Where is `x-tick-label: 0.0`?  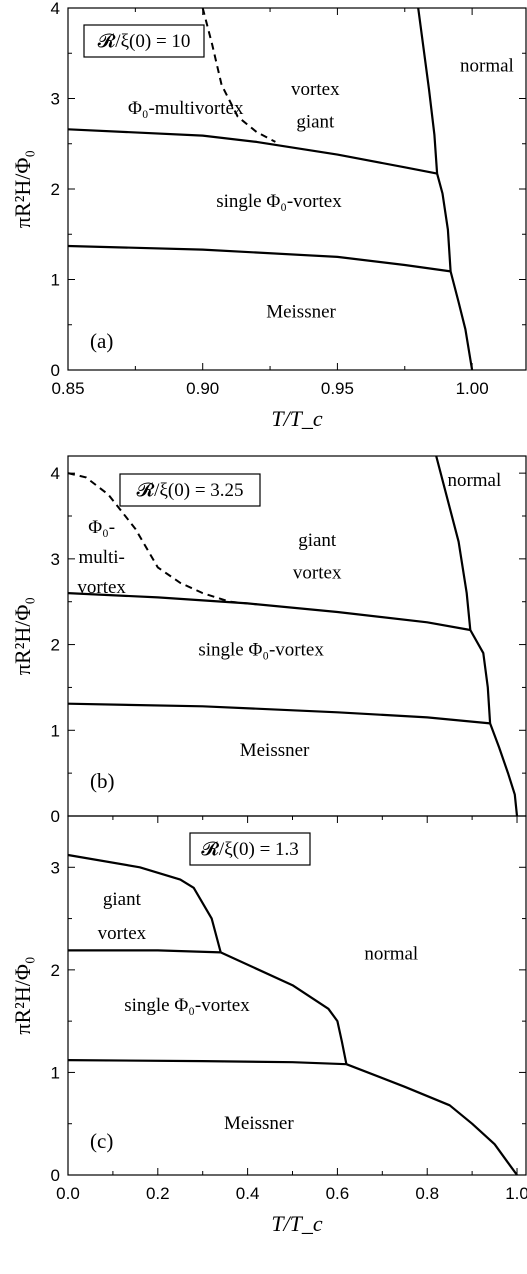 x-tick-label: 0.0 is located at coordinates (68, 1193).